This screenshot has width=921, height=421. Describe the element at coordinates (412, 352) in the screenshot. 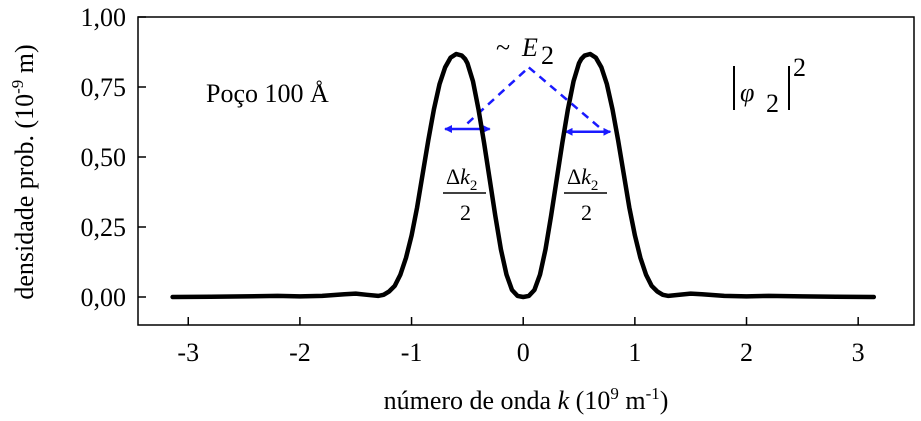

I see `x-tick-label: -1` at that location.